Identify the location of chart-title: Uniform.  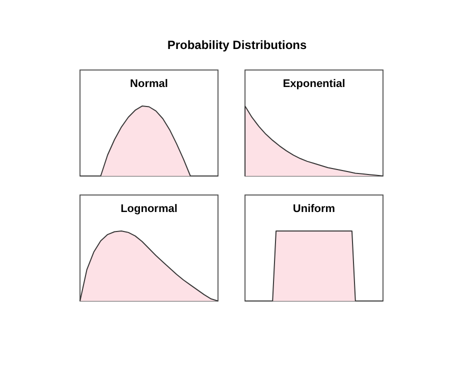
(314, 209).